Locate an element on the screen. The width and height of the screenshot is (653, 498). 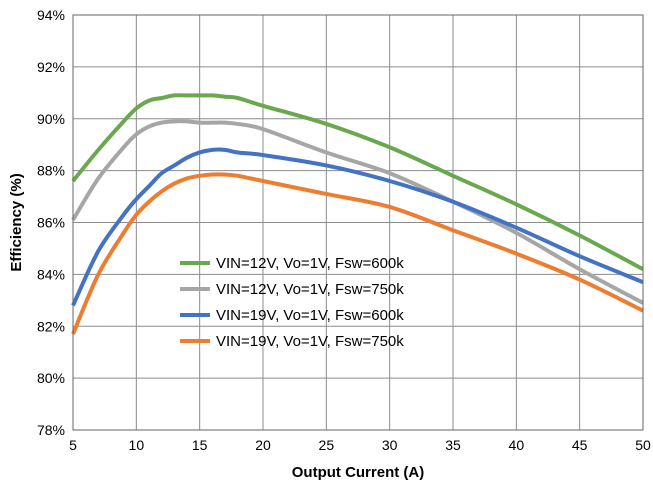
x-tick-label: 15 is located at coordinates (200, 445).